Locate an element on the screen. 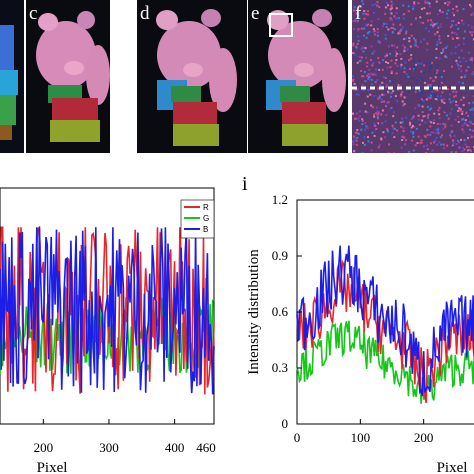  noise-panel-f: f is located at coordinates (413, 76).